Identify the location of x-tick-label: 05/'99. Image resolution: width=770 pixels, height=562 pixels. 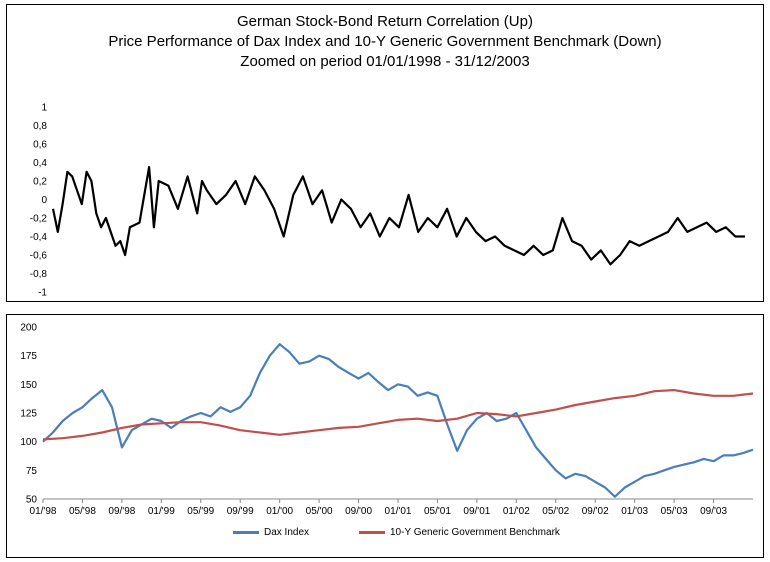
(200, 511).